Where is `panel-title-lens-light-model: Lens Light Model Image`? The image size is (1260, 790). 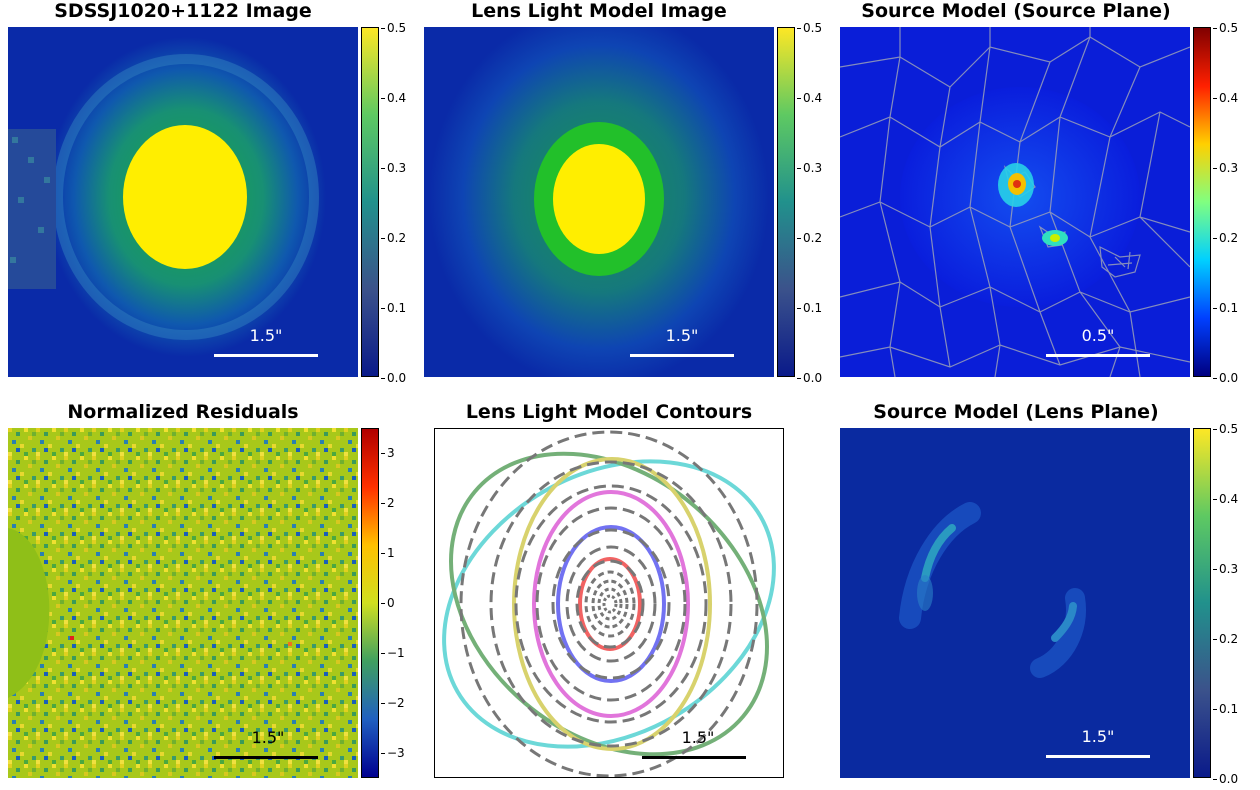 panel-title-lens-light-model: Lens Light Model Image is located at coordinates (599, 11).